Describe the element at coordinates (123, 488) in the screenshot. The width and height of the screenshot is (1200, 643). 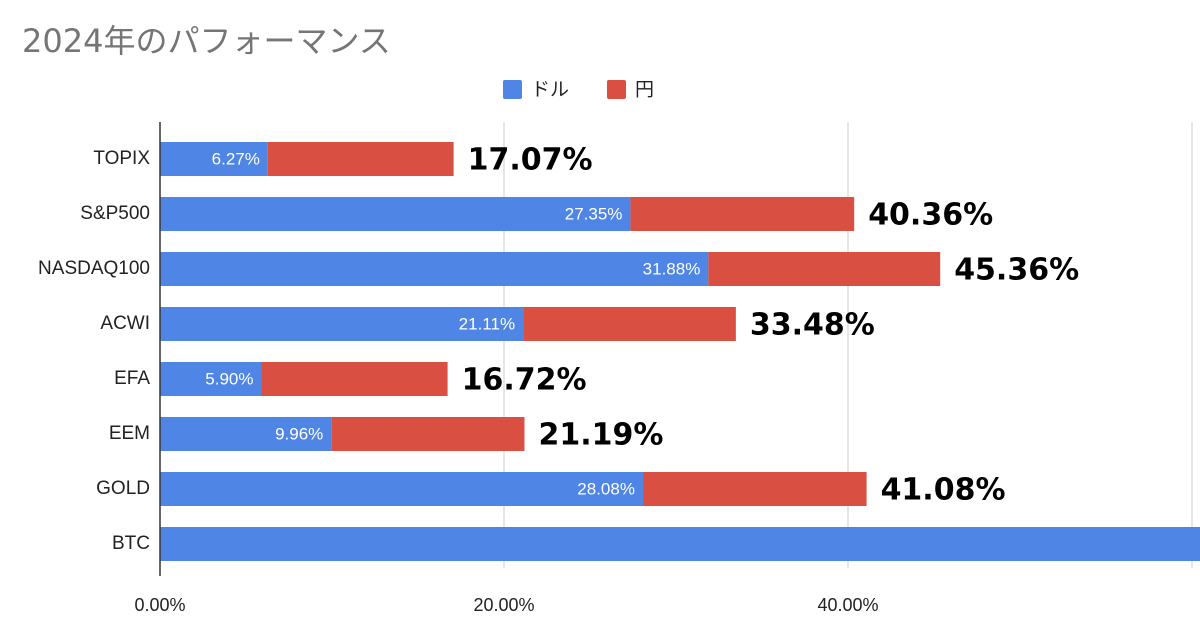
I see `category-label: GOLD` at that location.